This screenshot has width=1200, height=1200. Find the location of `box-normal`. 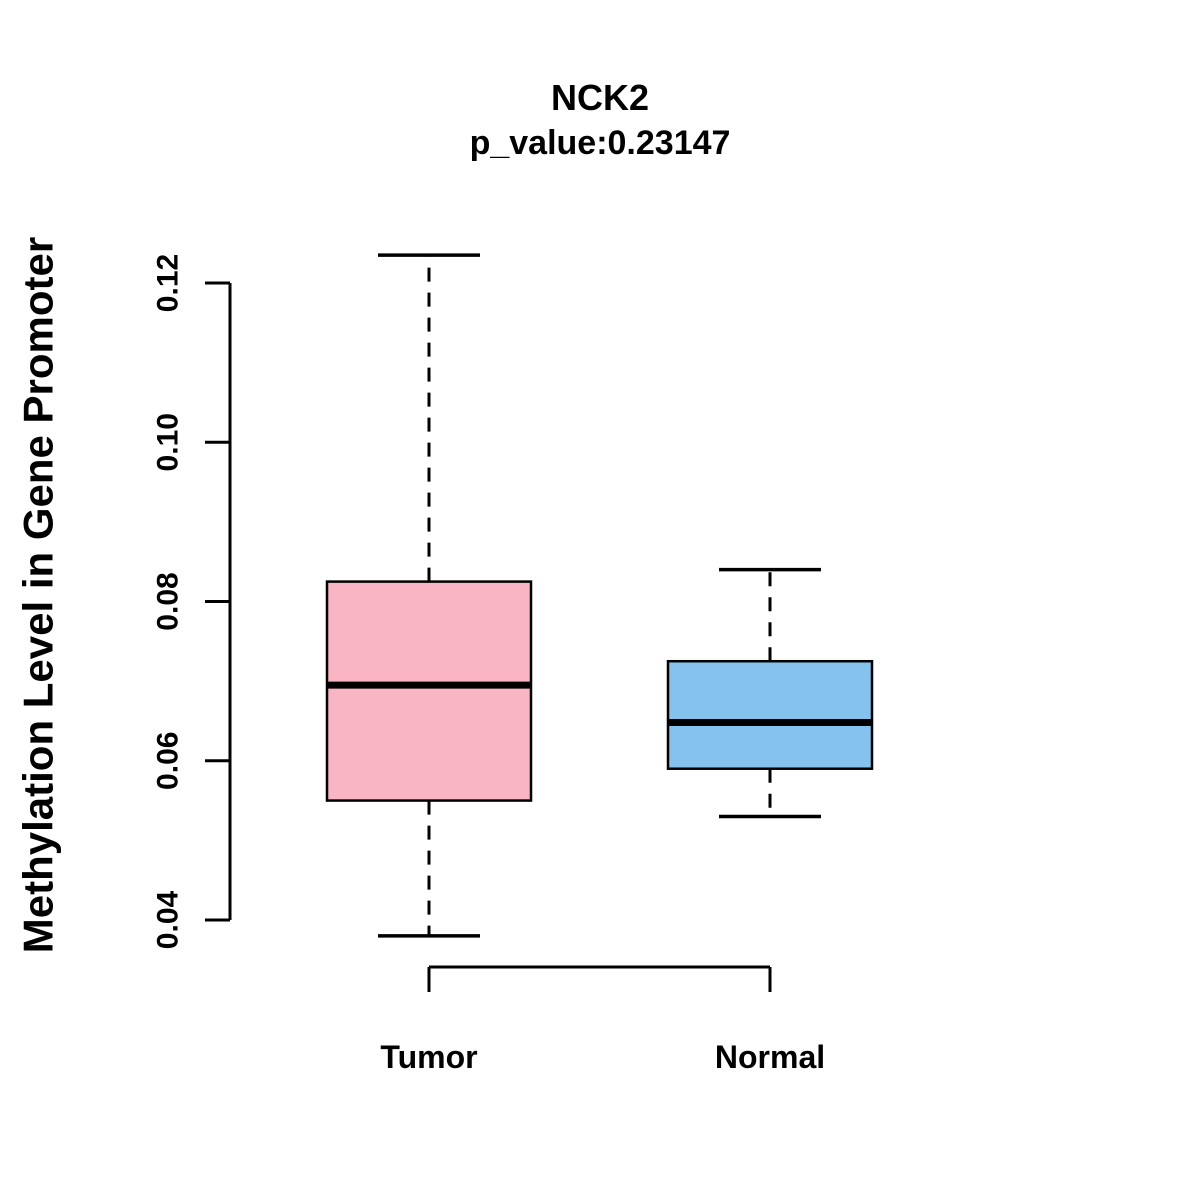

box-normal is located at coordinates (770, 714).